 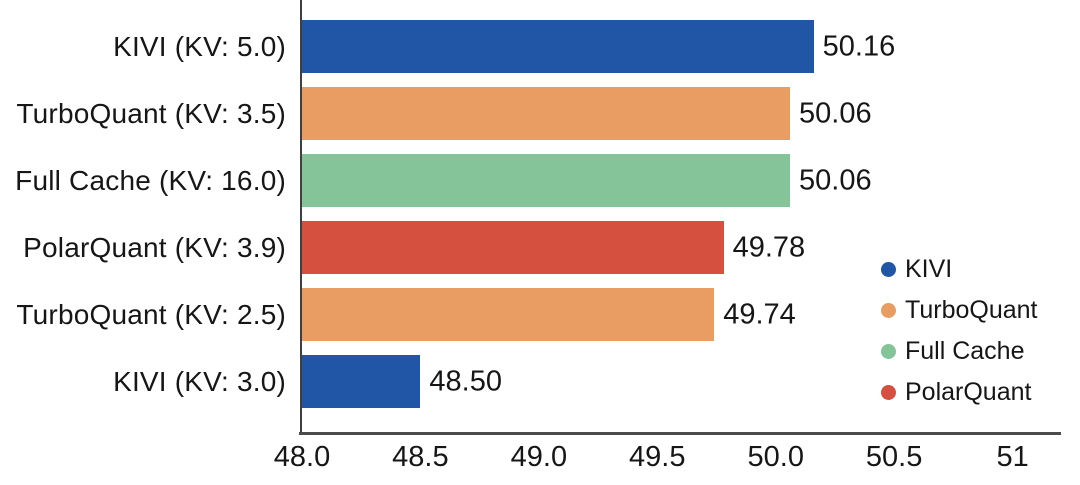 I want to click on category-label: PolarQuant (KV: 3.9), so click(x=154, y=247).